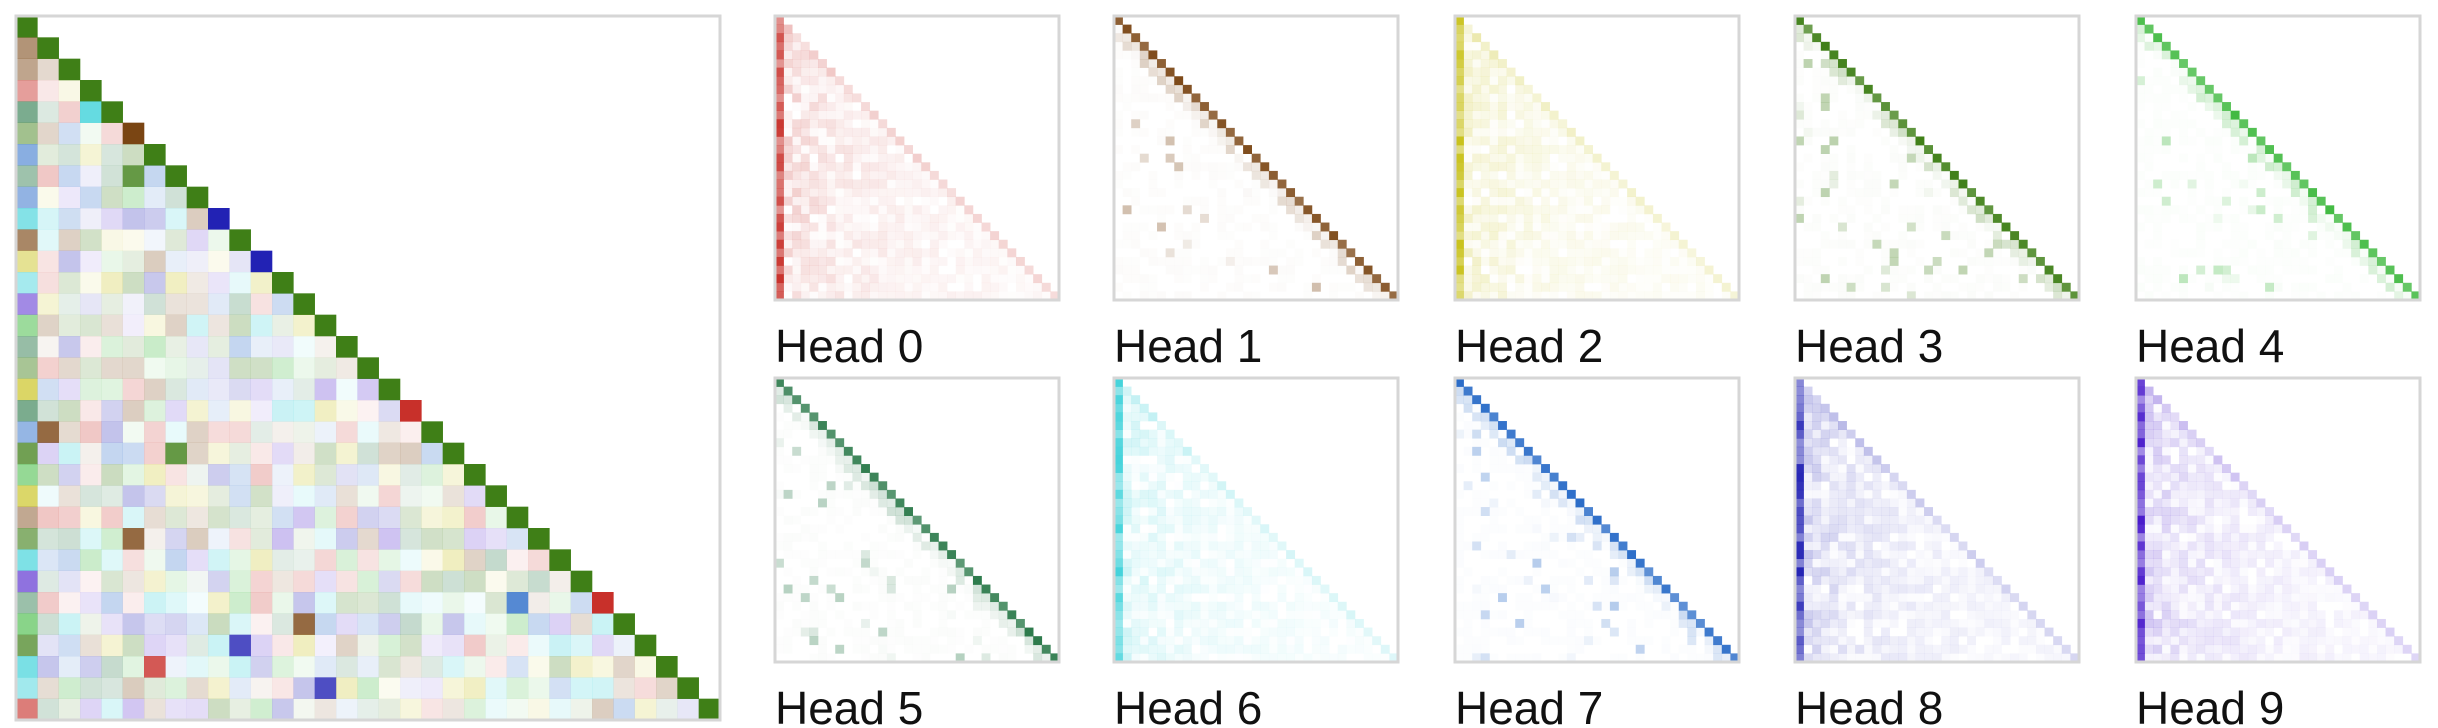  I want to click on head-label: Head 3, so click(1869, 346).